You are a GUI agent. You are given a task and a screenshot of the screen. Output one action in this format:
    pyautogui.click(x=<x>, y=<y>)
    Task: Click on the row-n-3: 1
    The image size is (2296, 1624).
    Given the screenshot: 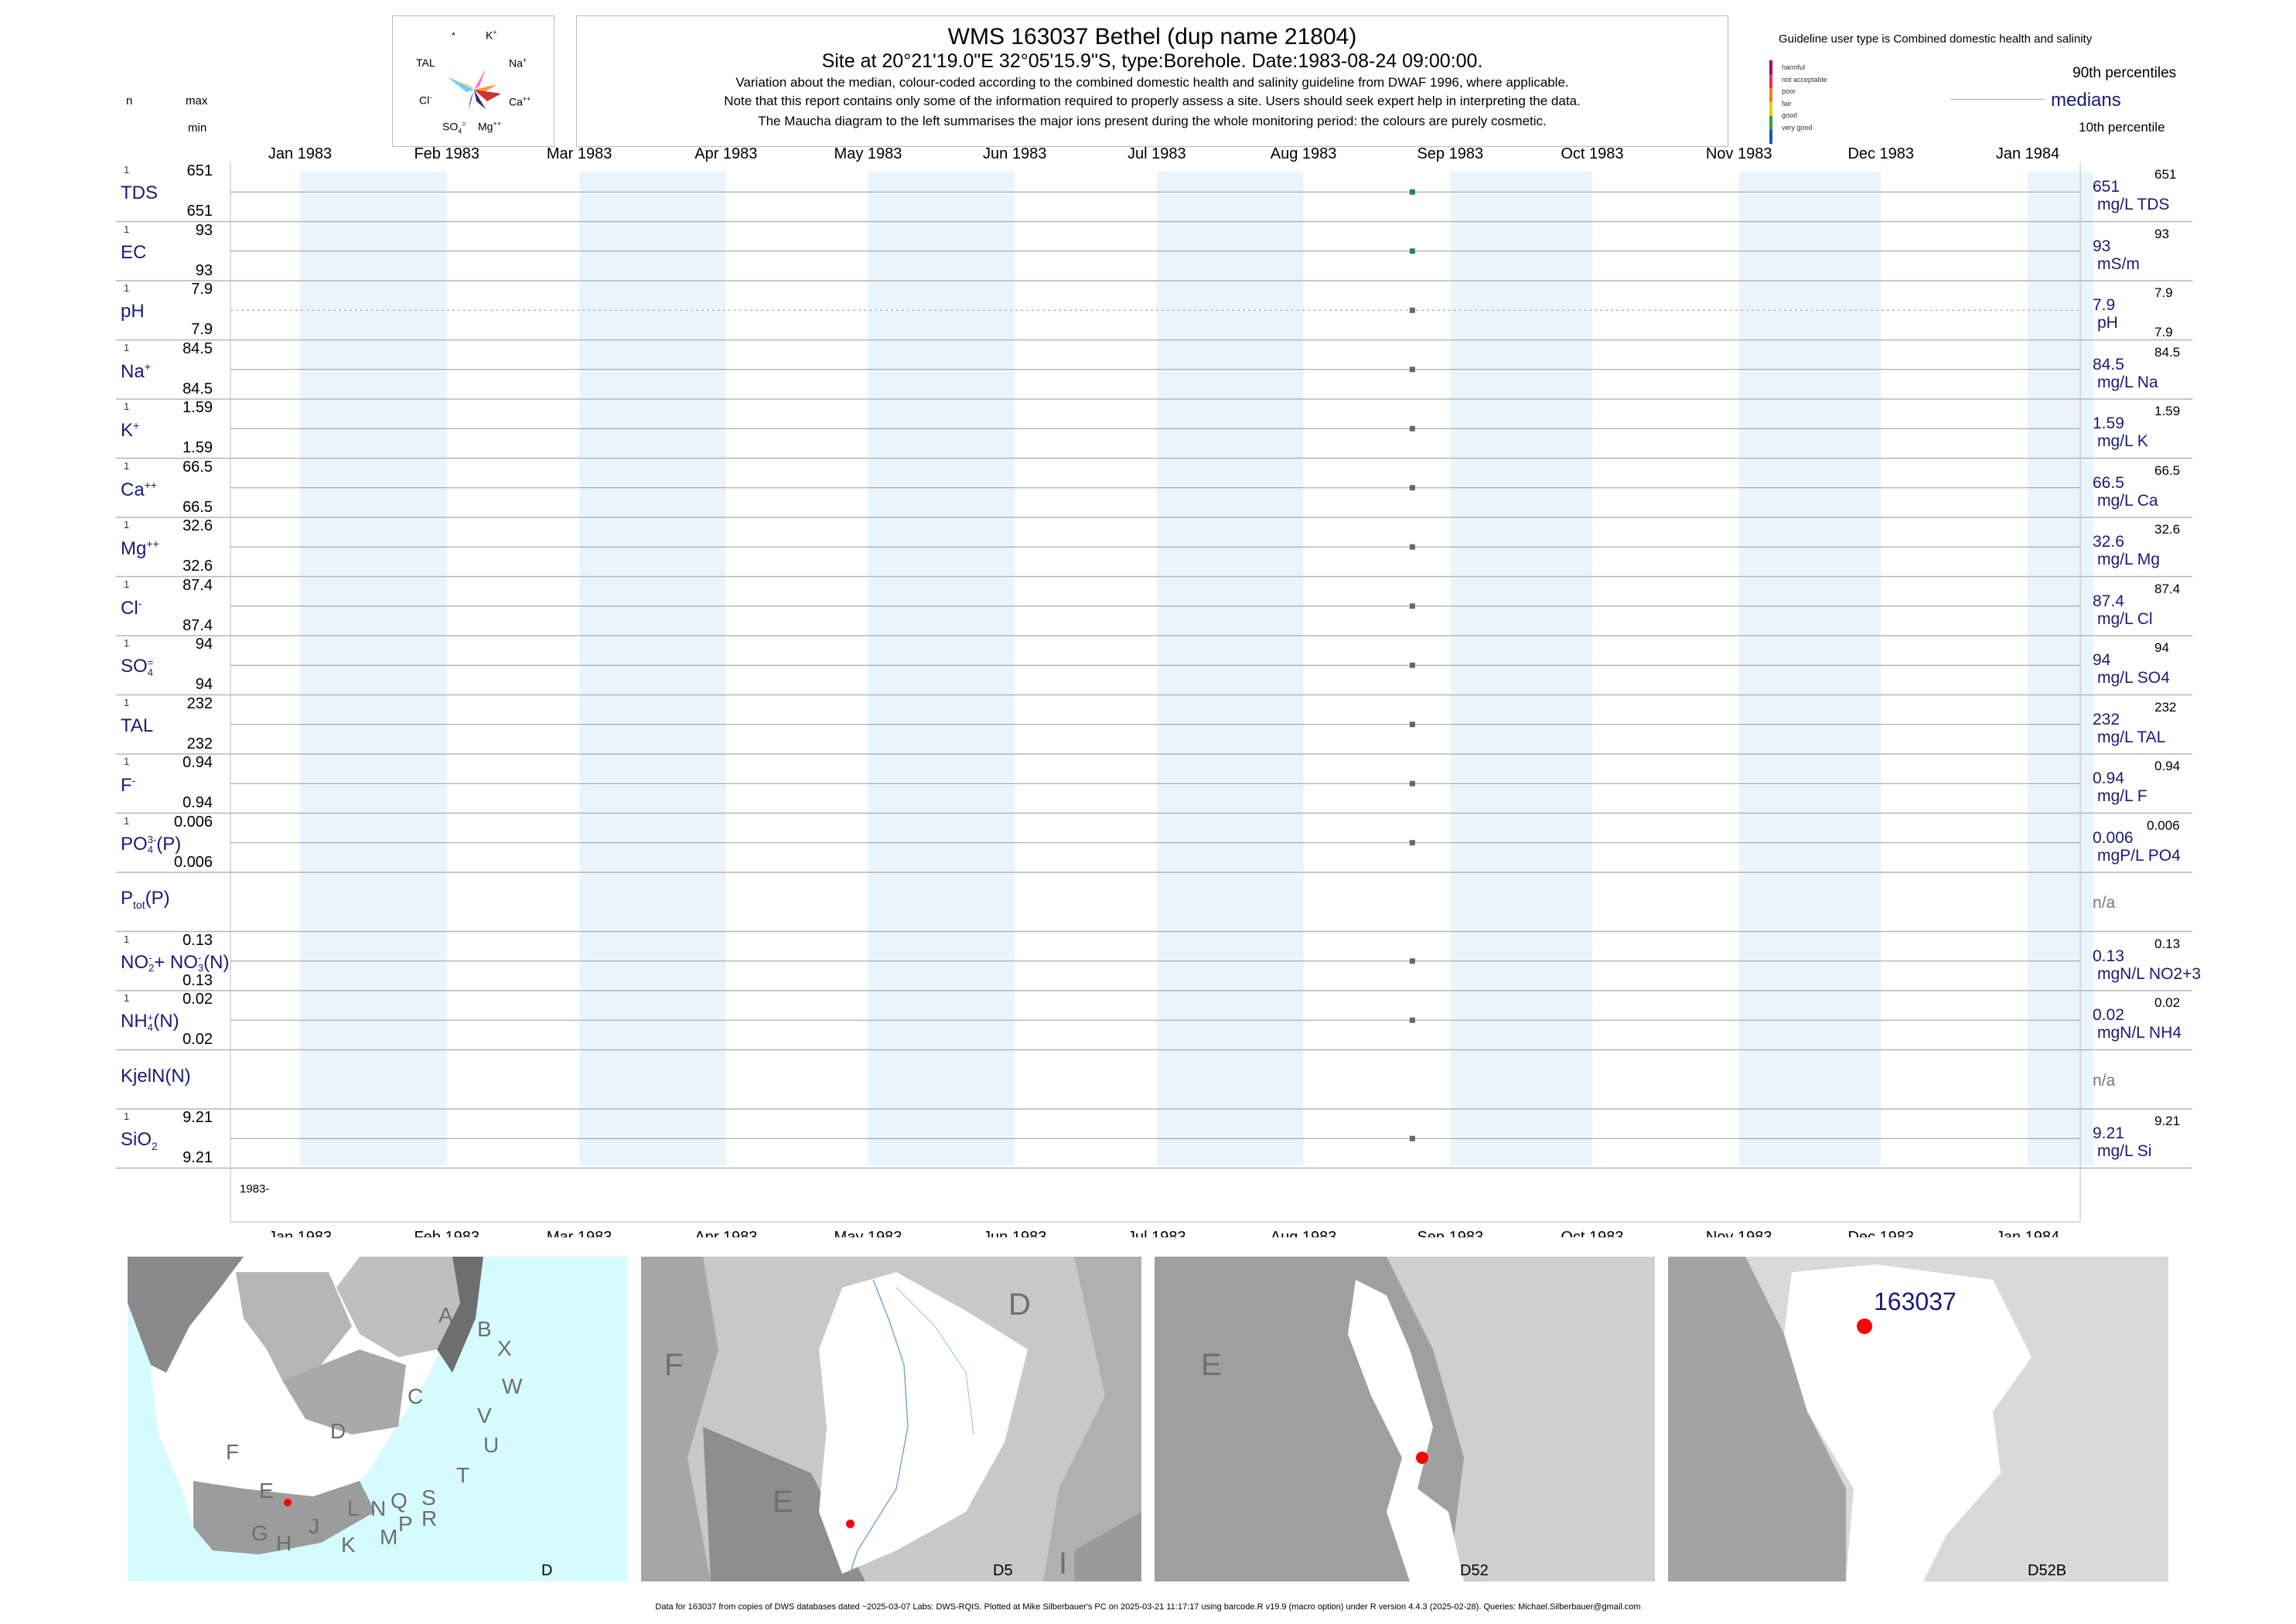 What is the action you would take?
    pyautogui.click(x=127, y=347)
    